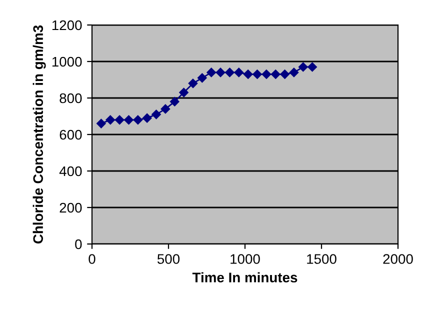  Describe the element at coordinates (245, 259) in the screenshot. I see `x-tick-label: 1000` at that location.